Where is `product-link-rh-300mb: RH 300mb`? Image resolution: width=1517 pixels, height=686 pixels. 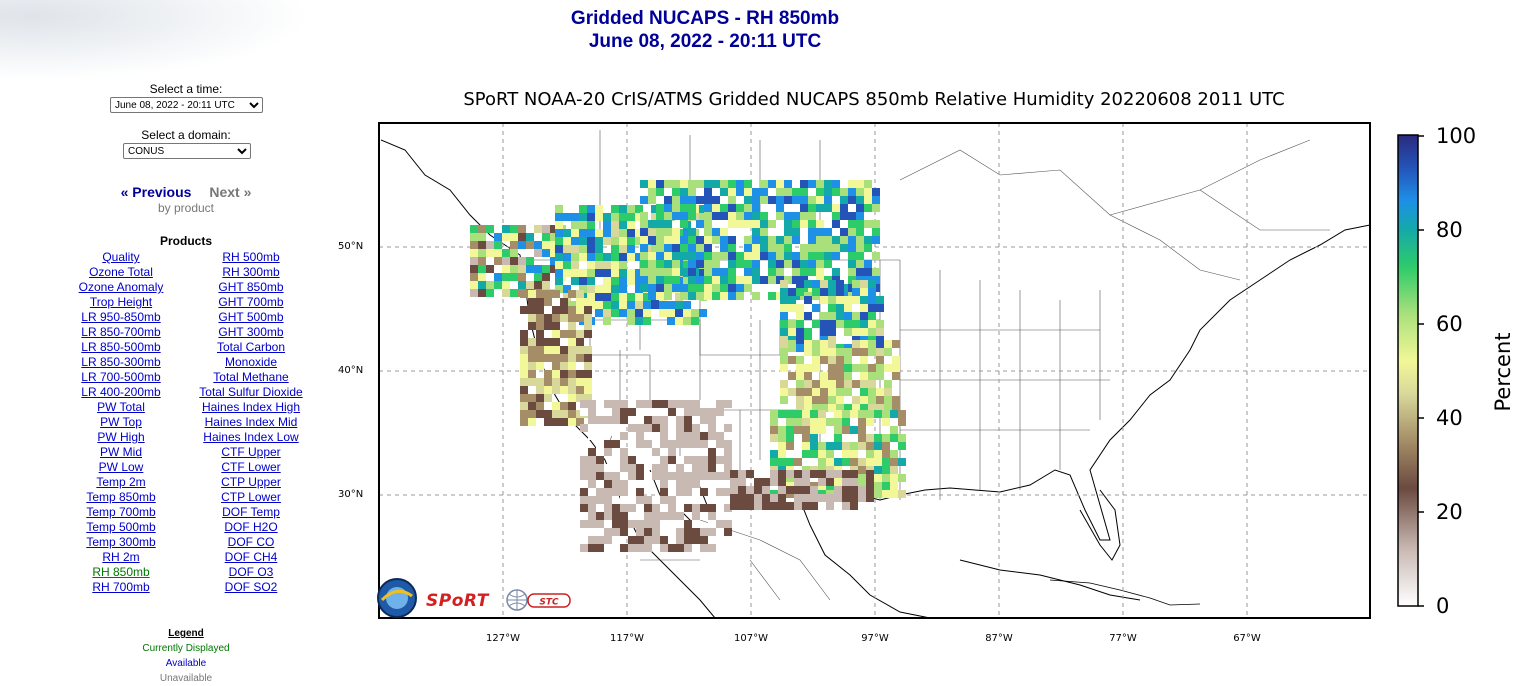 product-link-rh-300mb: RH 300mb is located at coordinates (251, 272).